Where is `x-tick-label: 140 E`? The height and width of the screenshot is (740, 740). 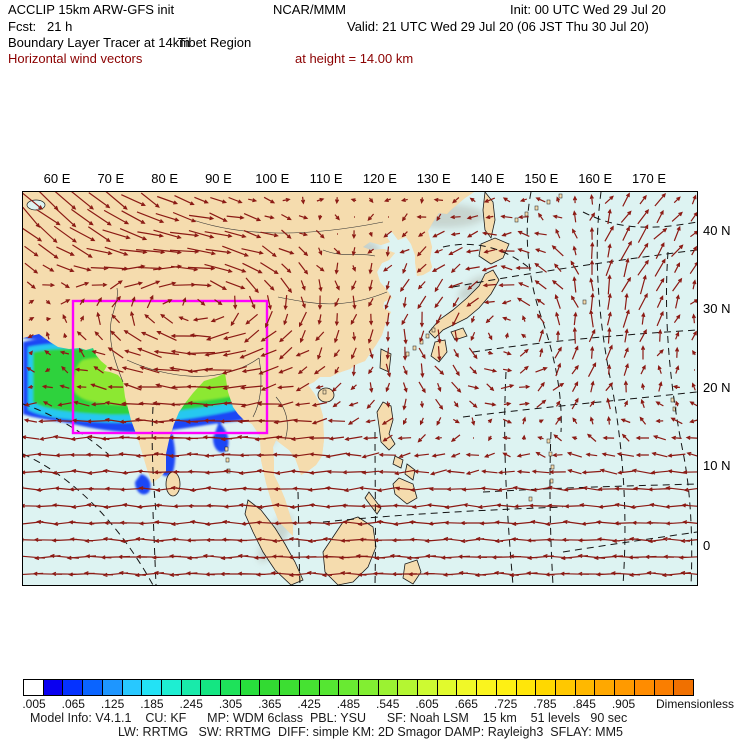 x-tick-label: 140 E is located at coordinates (487, 178).